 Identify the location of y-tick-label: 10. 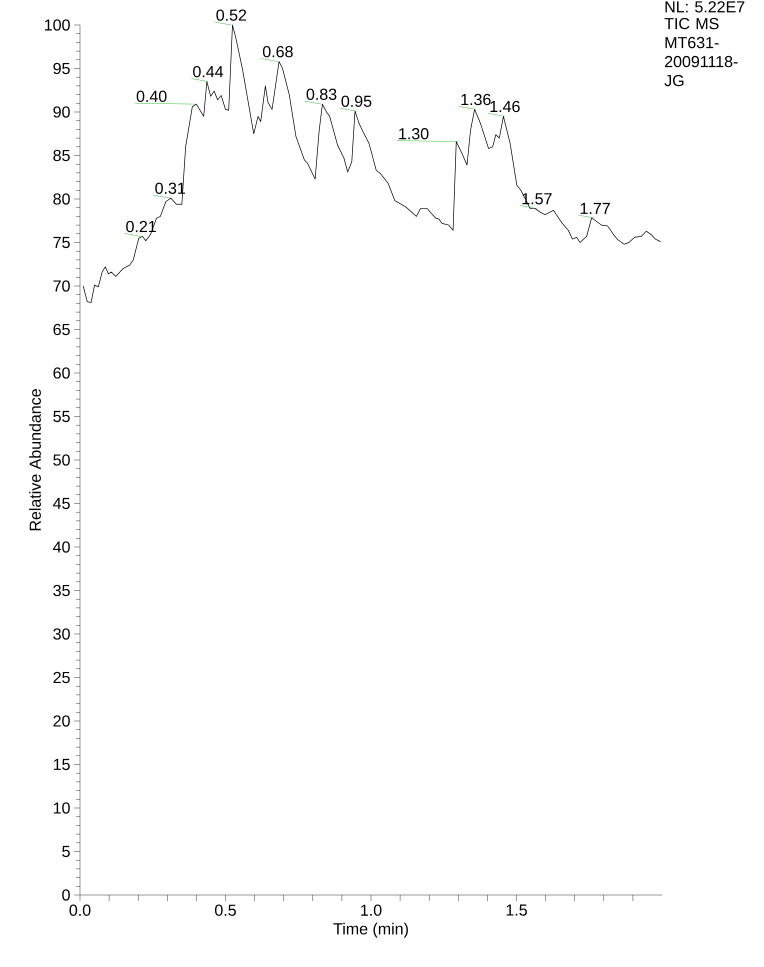
(62, 808).